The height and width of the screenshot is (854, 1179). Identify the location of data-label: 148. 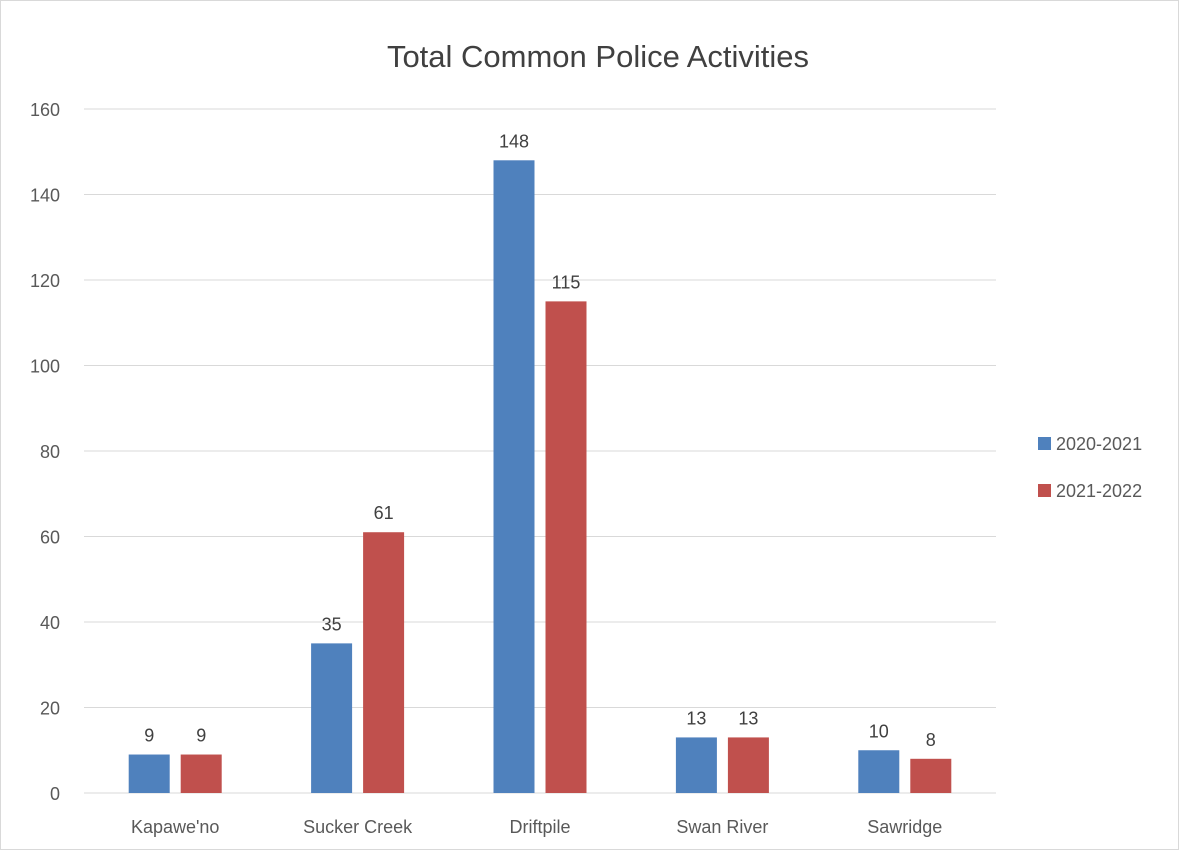
(514, 141).